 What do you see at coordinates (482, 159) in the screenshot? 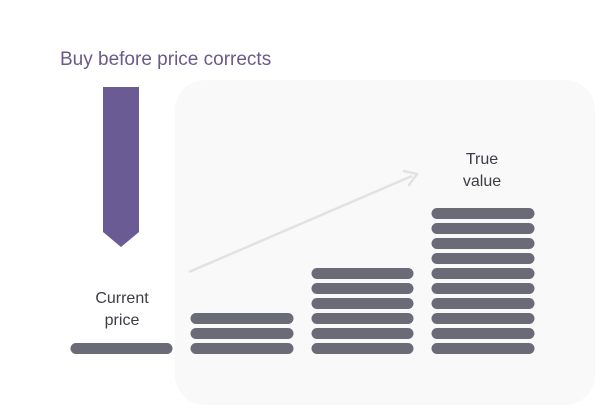
I see `true-value-label: True` at bounding box center [482, 159].